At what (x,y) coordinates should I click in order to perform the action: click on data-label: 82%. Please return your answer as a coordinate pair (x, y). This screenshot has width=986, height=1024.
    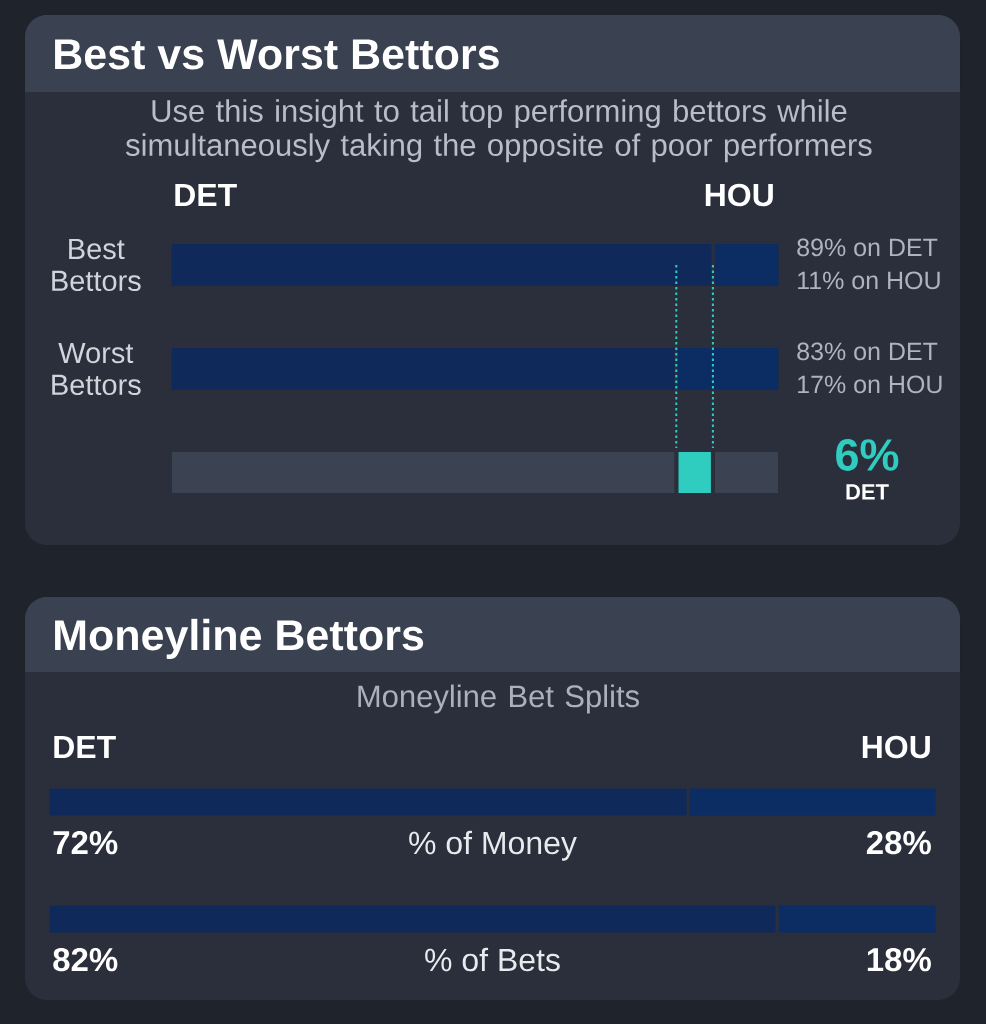
    Looking at the image, I should click on (85, 959).